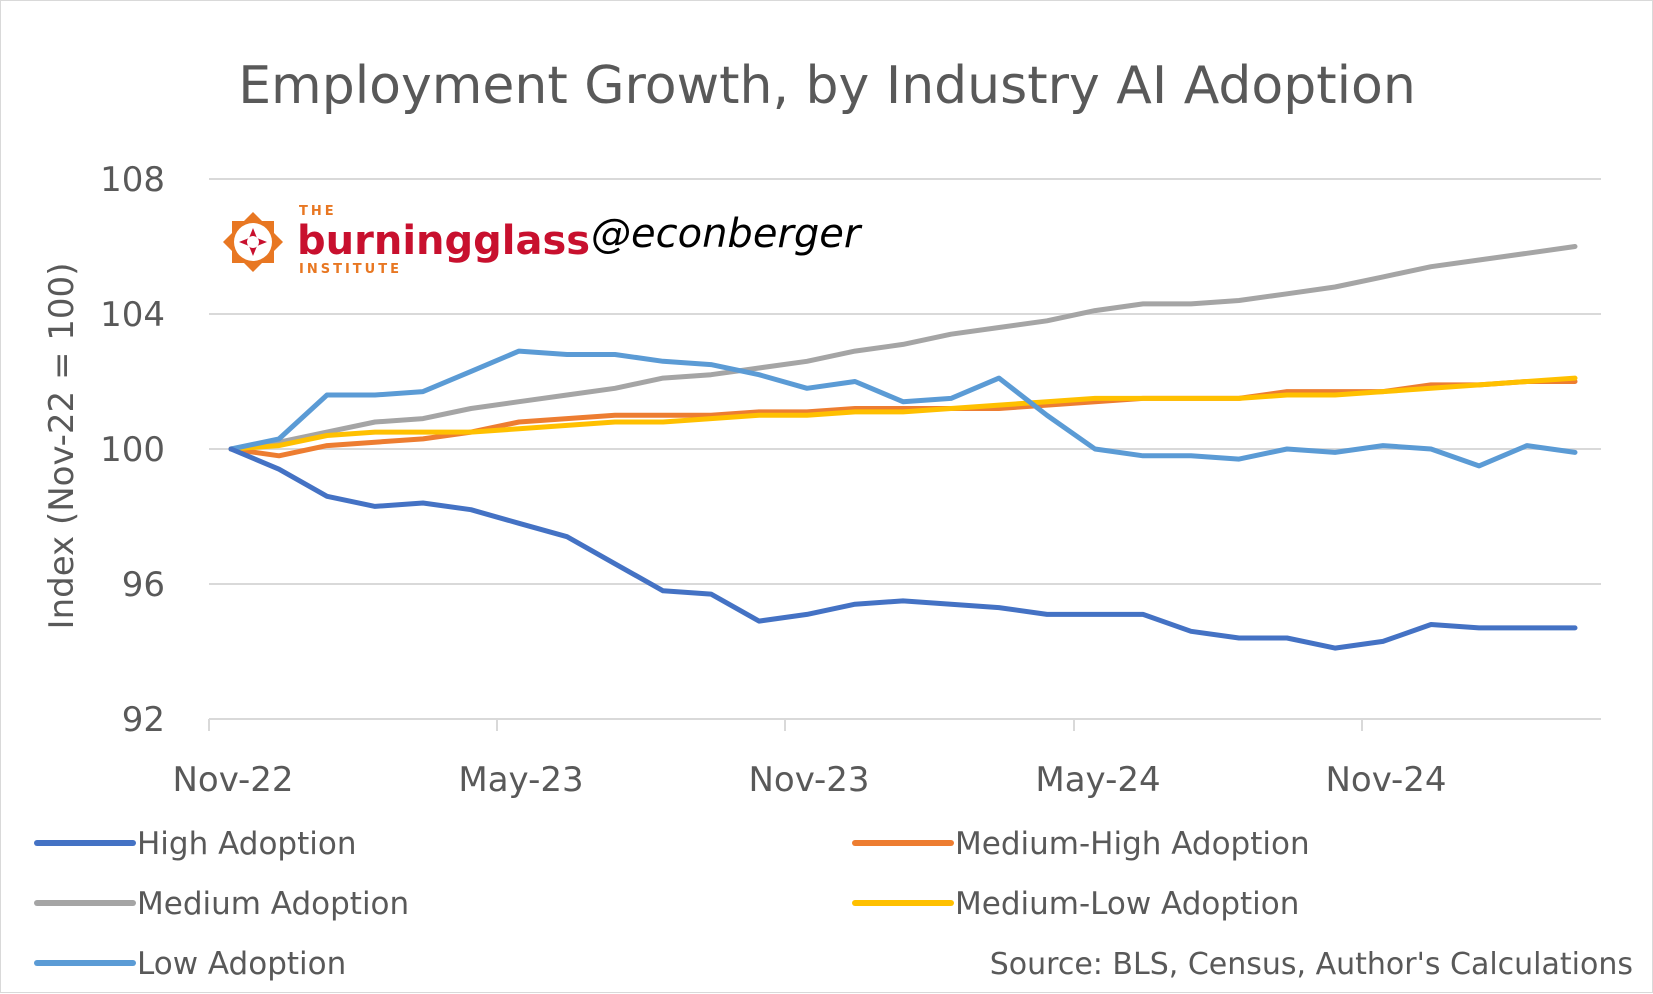  I want to click on y-tick-label: 96, so click(143, 585).